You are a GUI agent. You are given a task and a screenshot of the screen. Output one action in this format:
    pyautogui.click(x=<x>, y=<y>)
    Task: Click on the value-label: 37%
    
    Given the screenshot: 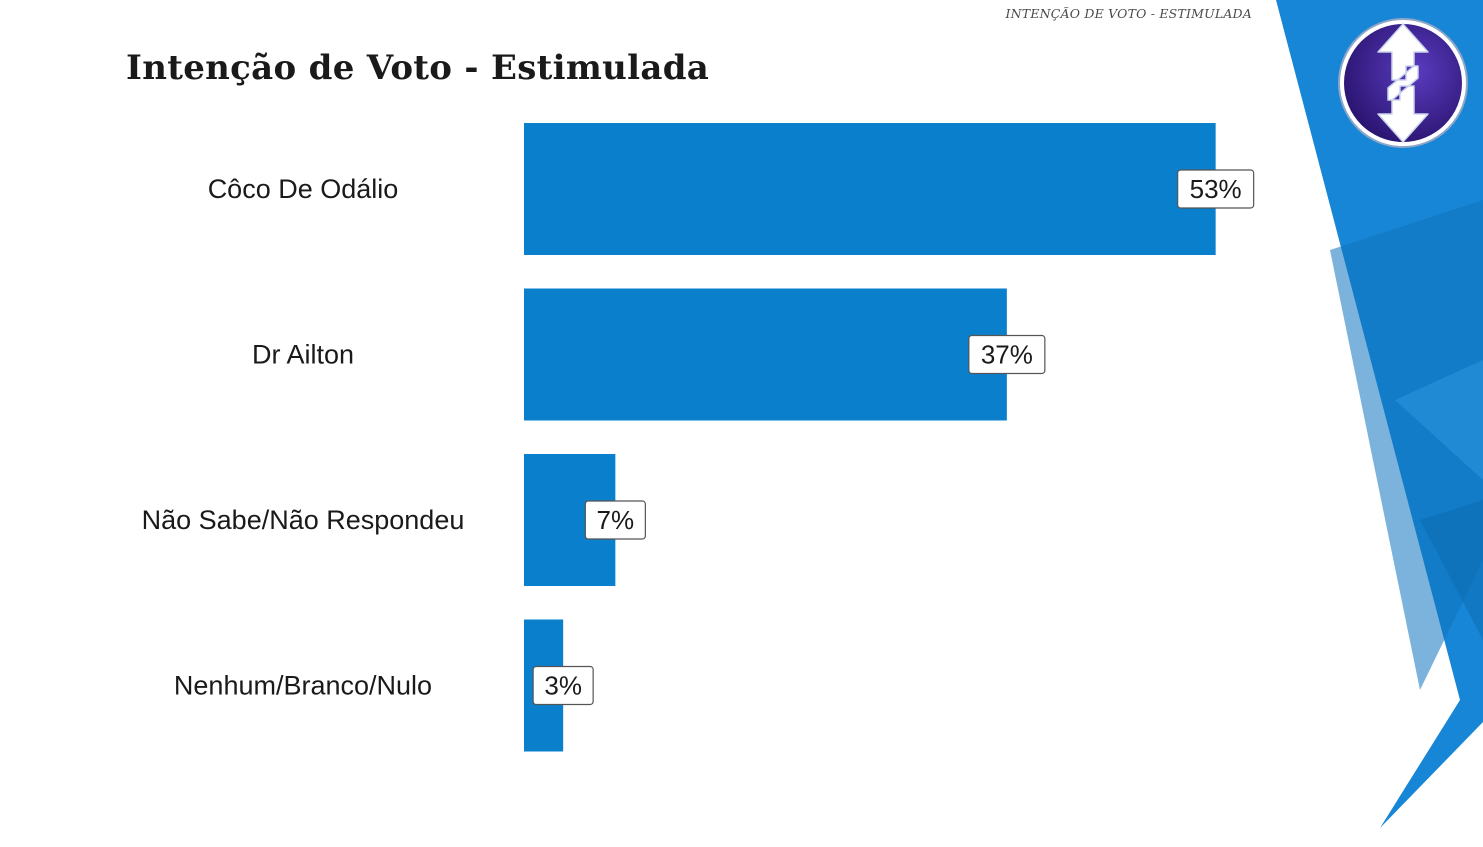 What is the action you would take?
    pyautogui.click(x=1007, y=355)
    